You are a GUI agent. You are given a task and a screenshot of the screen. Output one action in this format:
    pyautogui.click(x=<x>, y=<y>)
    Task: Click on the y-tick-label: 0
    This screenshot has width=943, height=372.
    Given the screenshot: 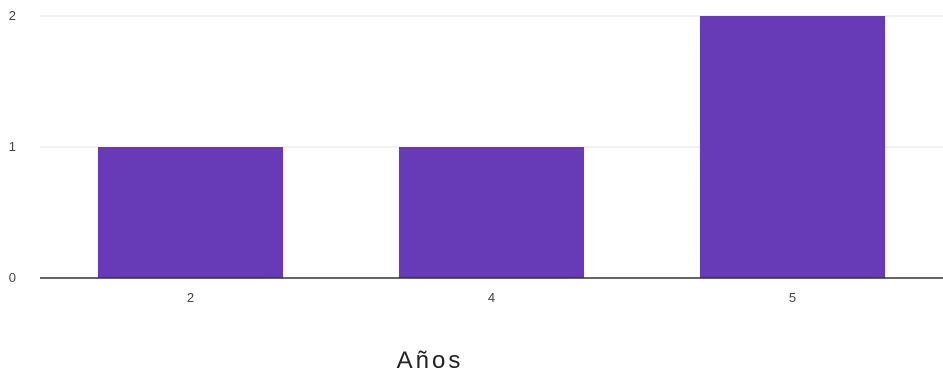 What is the action you would take?
    pyautogui.click(x=12, y=277)
    